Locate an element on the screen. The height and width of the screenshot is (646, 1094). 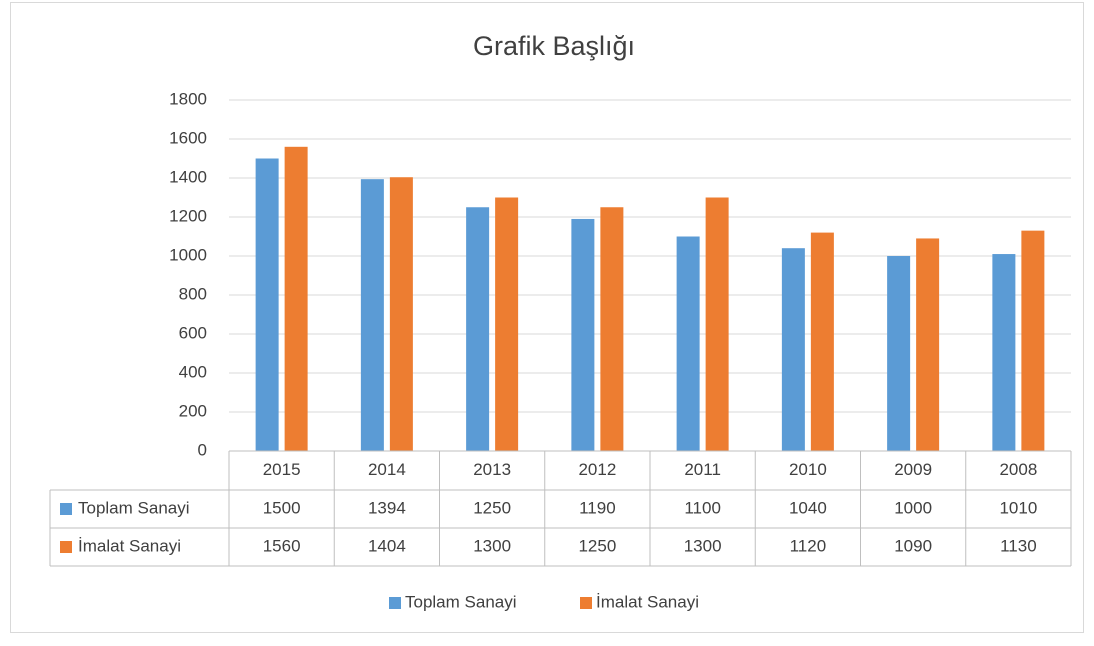
table-cell: 1000 is located at coordinates (913, 507).